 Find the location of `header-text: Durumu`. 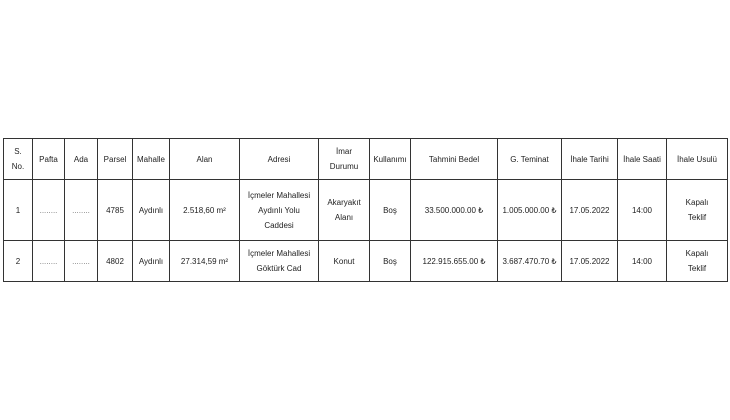

header-text: Durumu is located at coordinates (344, 166).